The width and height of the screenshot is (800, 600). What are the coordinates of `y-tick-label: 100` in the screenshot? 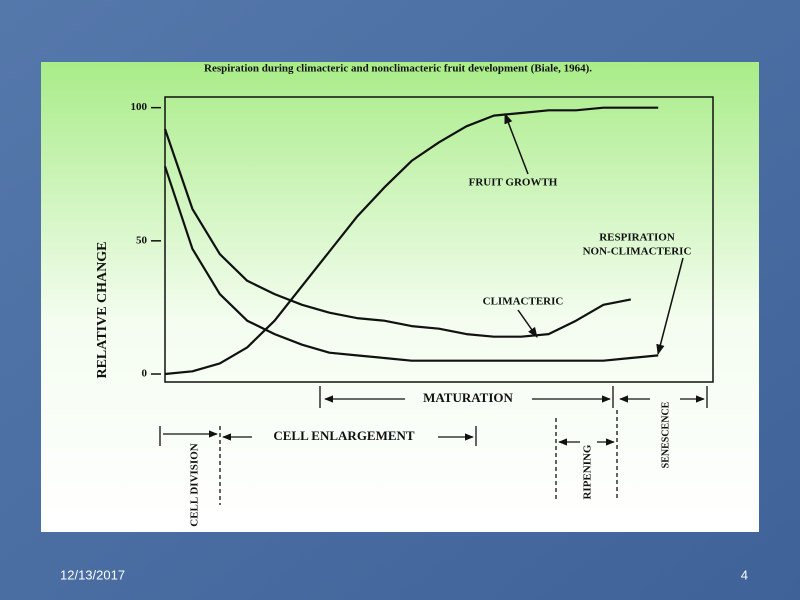 It's located at (139, 107).